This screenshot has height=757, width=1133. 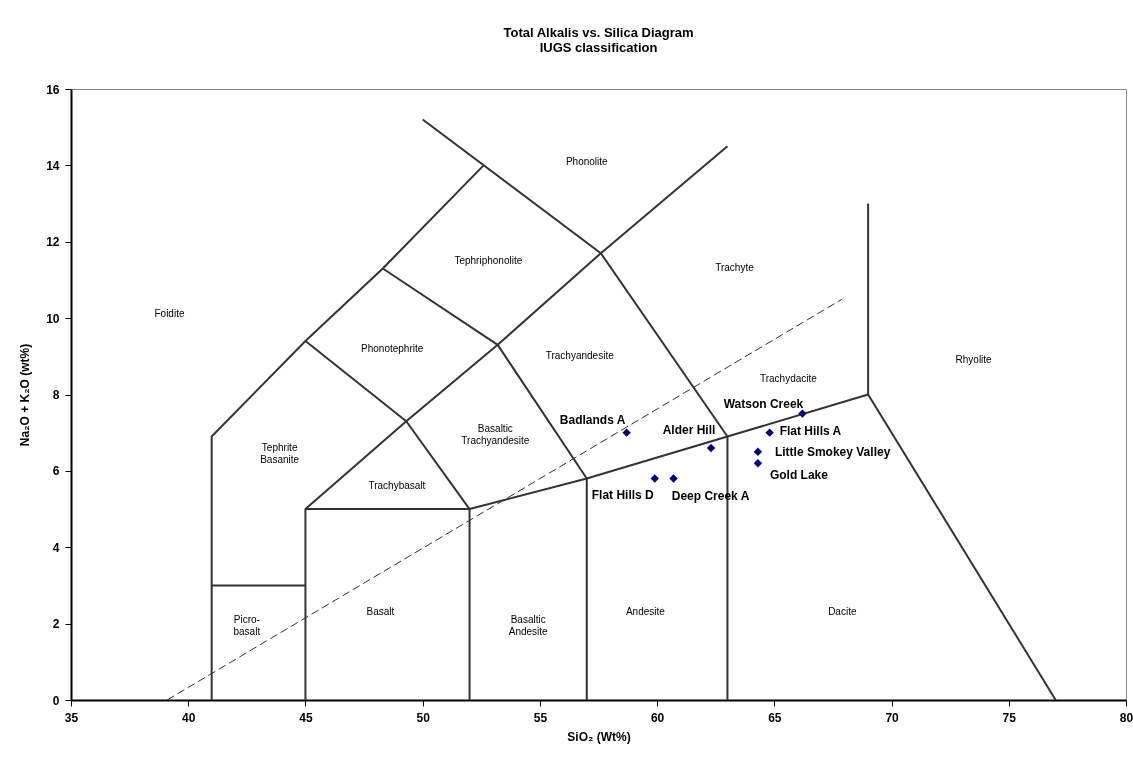 I want to click on x-tick-label: 55, so click(x=540, y=717).